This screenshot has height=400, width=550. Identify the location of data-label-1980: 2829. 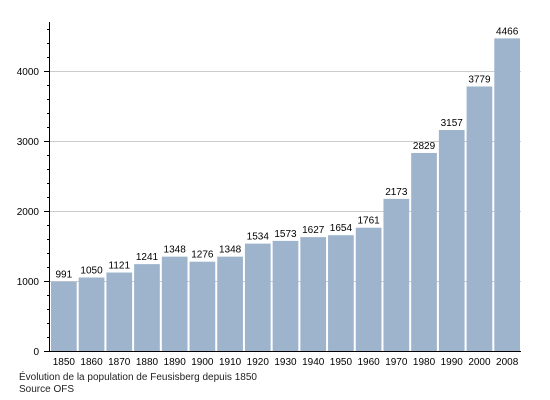
(424, 146).